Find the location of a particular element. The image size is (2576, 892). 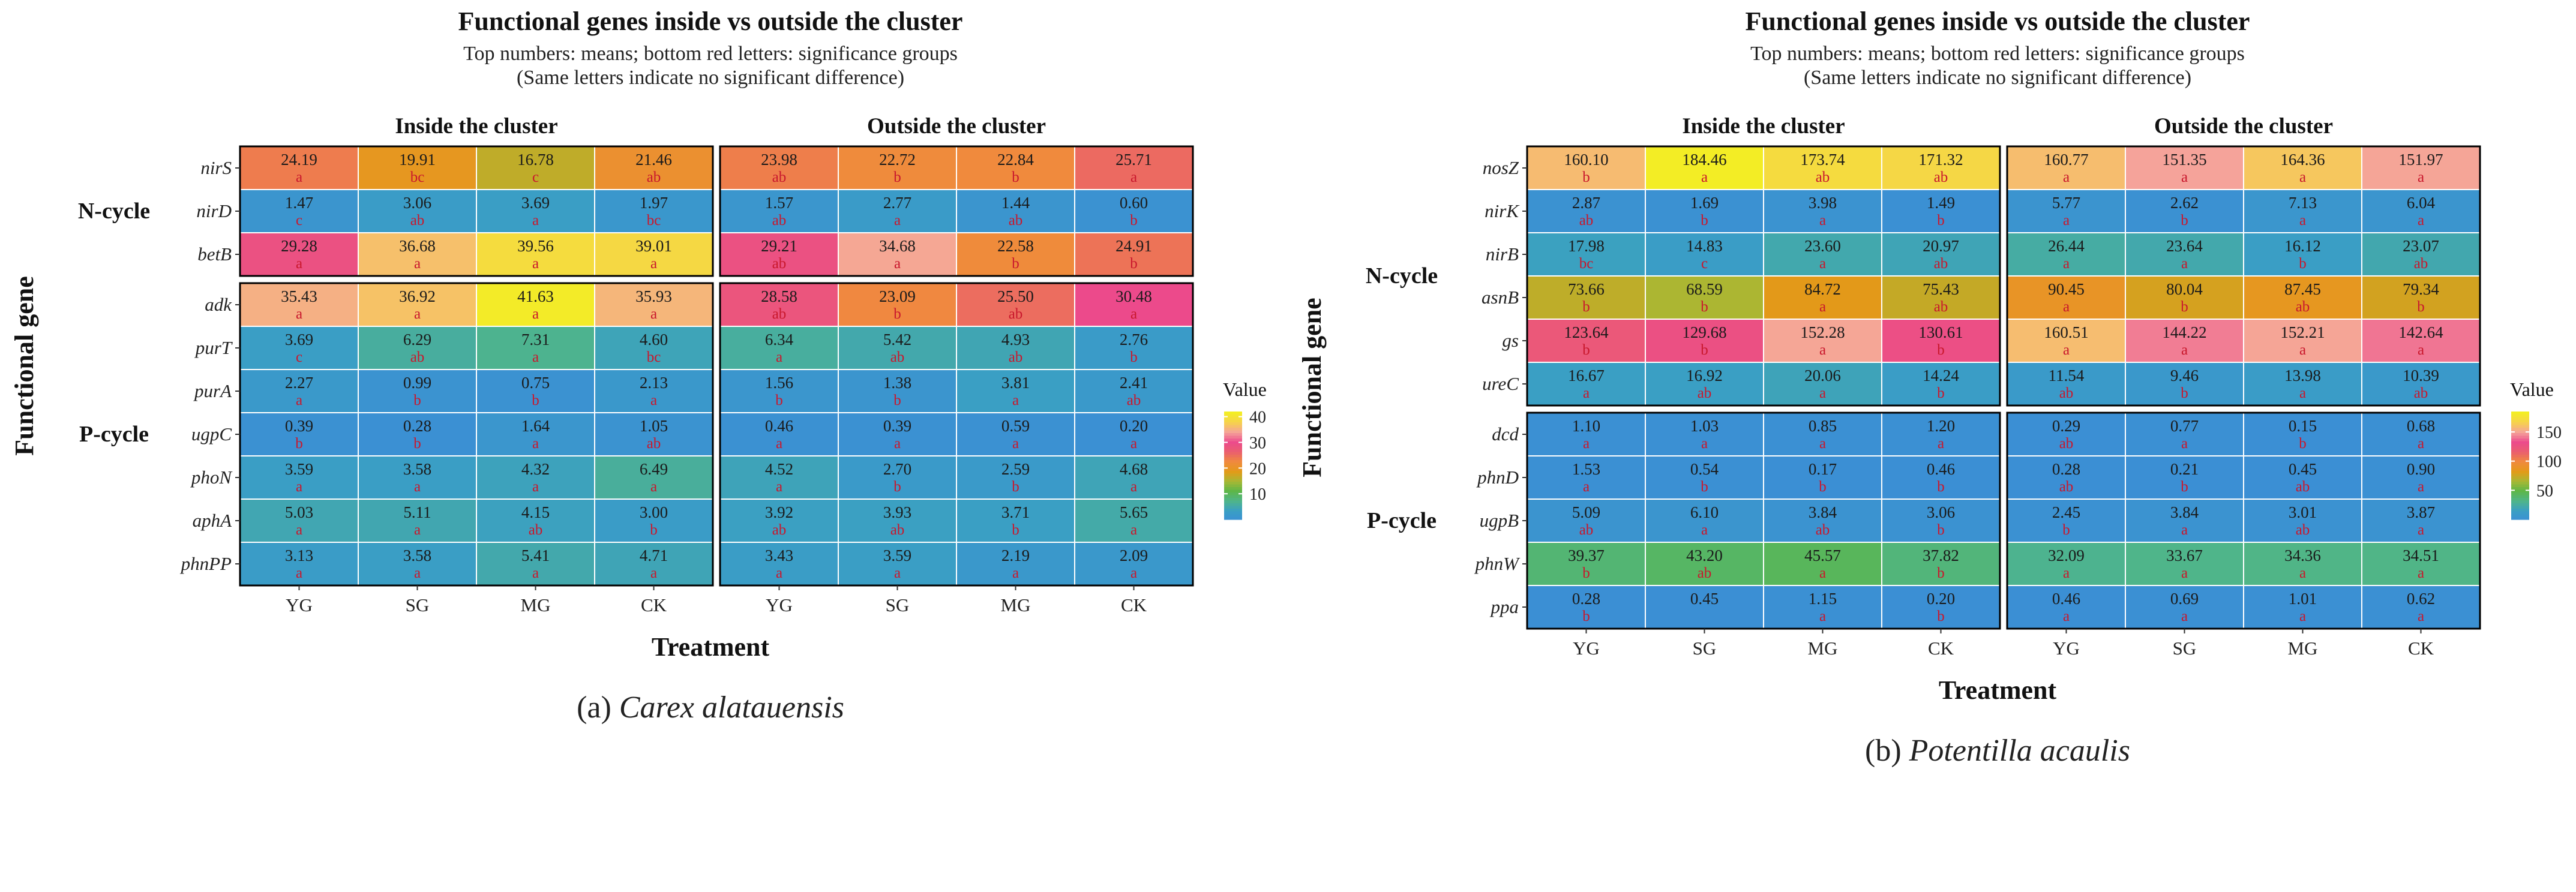

cell-value: 160.51 is located at coordinates (2066, 332).